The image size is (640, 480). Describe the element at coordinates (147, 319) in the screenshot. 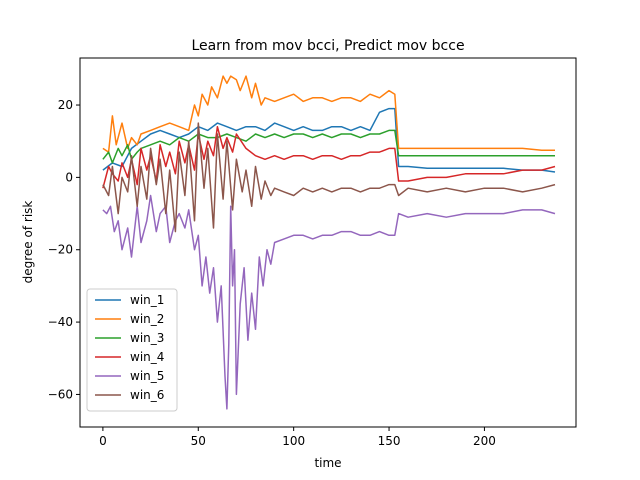

I see `legend-label-win_2: win_2` at that location.